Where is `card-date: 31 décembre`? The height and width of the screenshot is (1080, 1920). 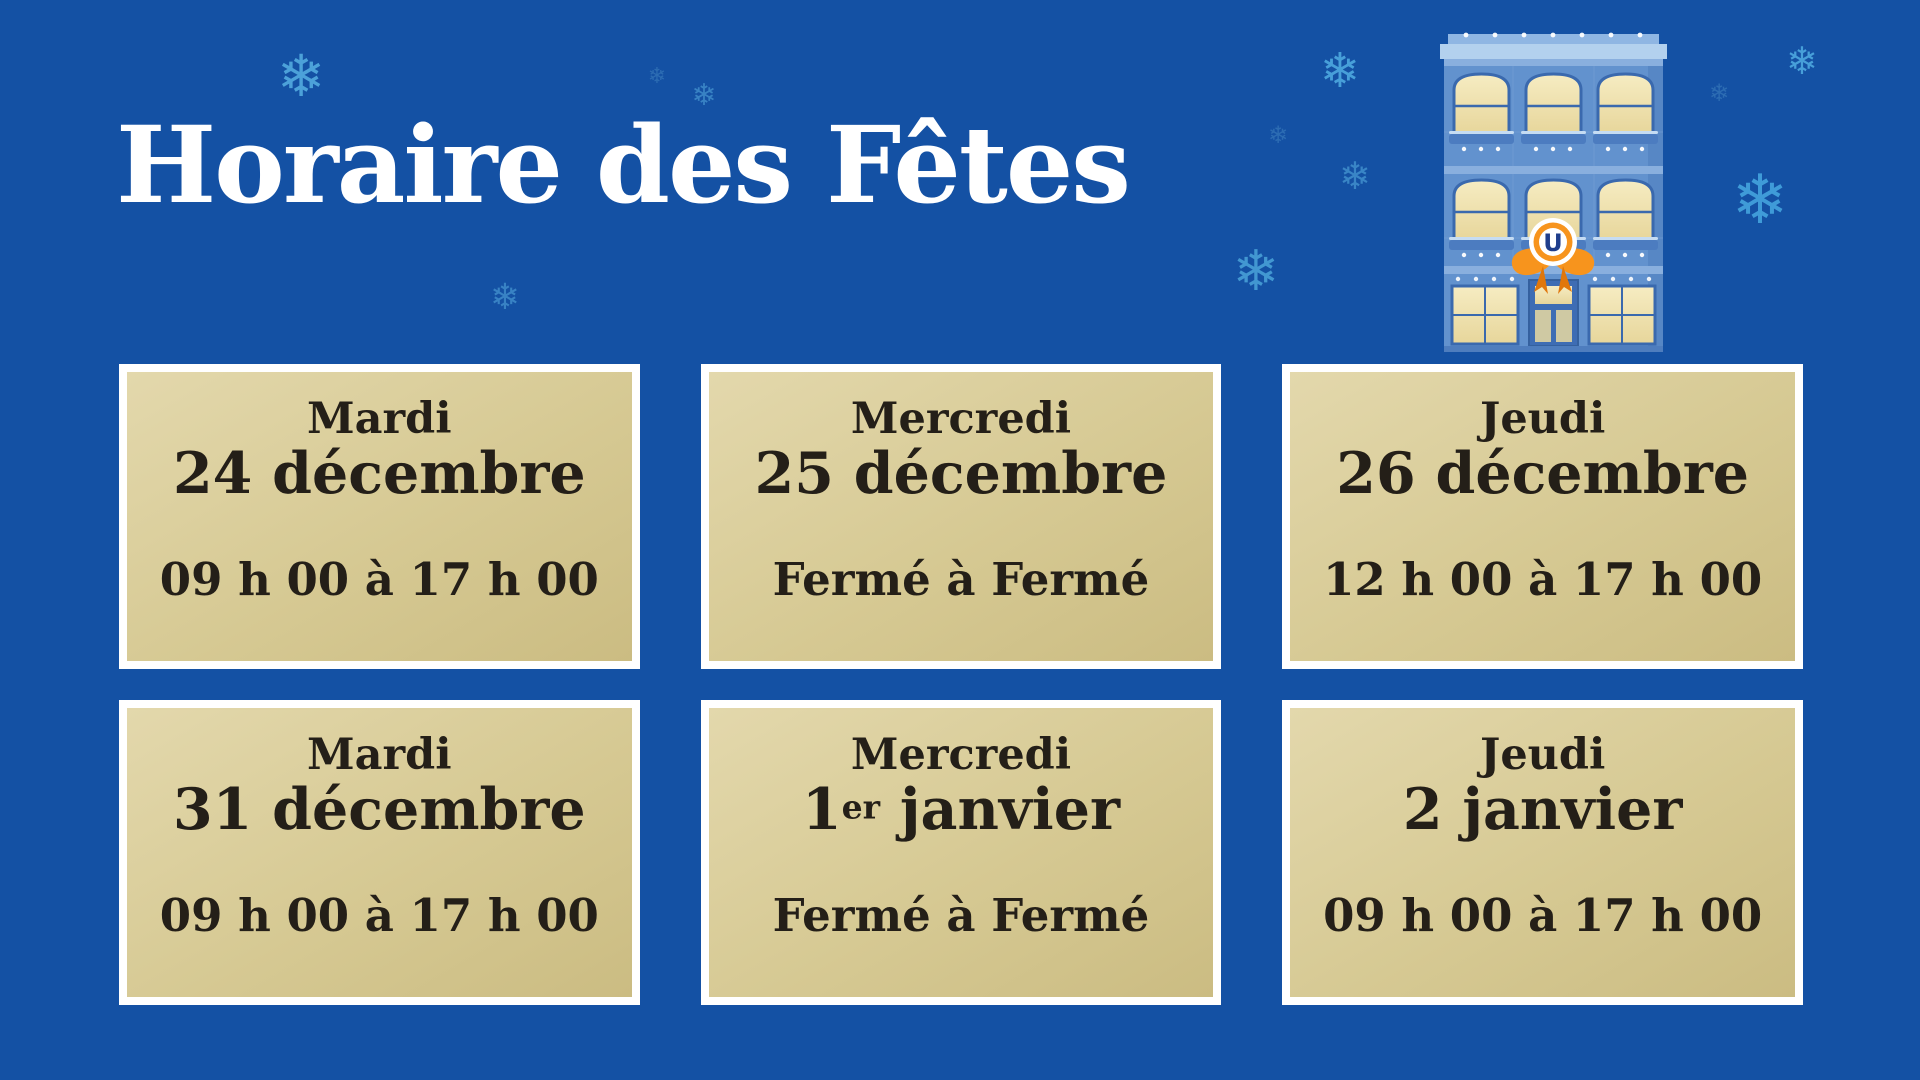
card-date: 31 décembre is located at coordinates (379, 810).